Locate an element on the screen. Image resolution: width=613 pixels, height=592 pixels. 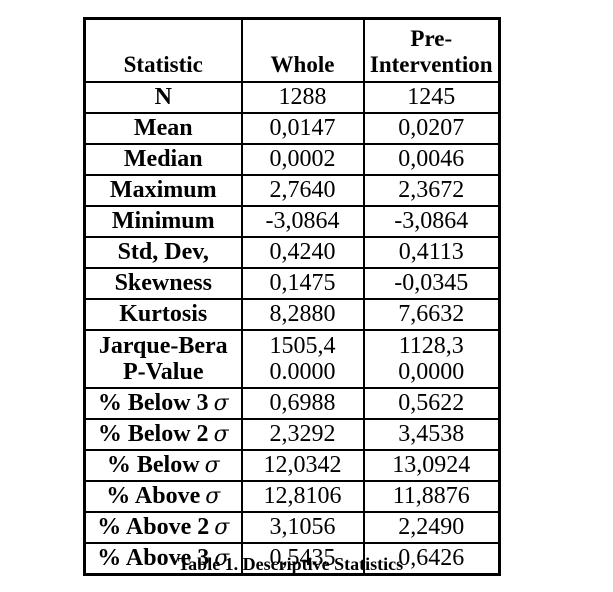
p-value-label: P-Value is located at coordinates (163, 372).